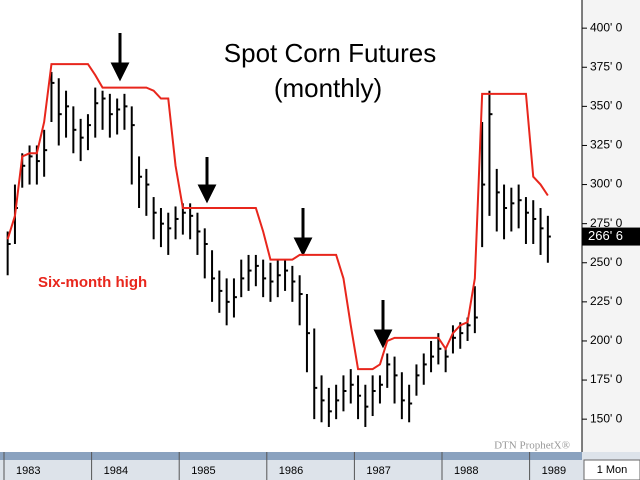 The width and height of the screenshot is (640, 480). What do you see at coordinates (606, 66) in the screenshot?
I see `y-tick-label: 375' 0` at bounding box center [606, 66].